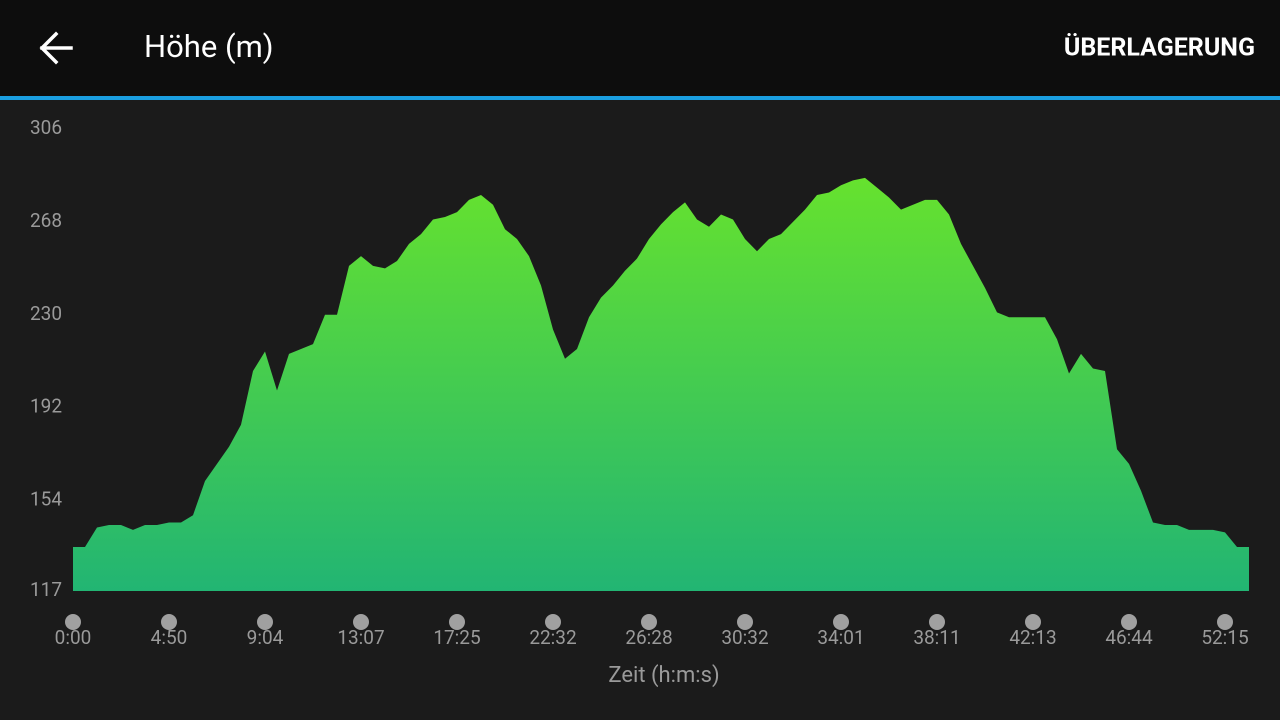 Image resolution: width=1280 pixels, height=720 pixels. What do you see at coordinates (46, 313) in the screenshot?
I see `y-tick-label: 230` at bounding box center [46, 313].